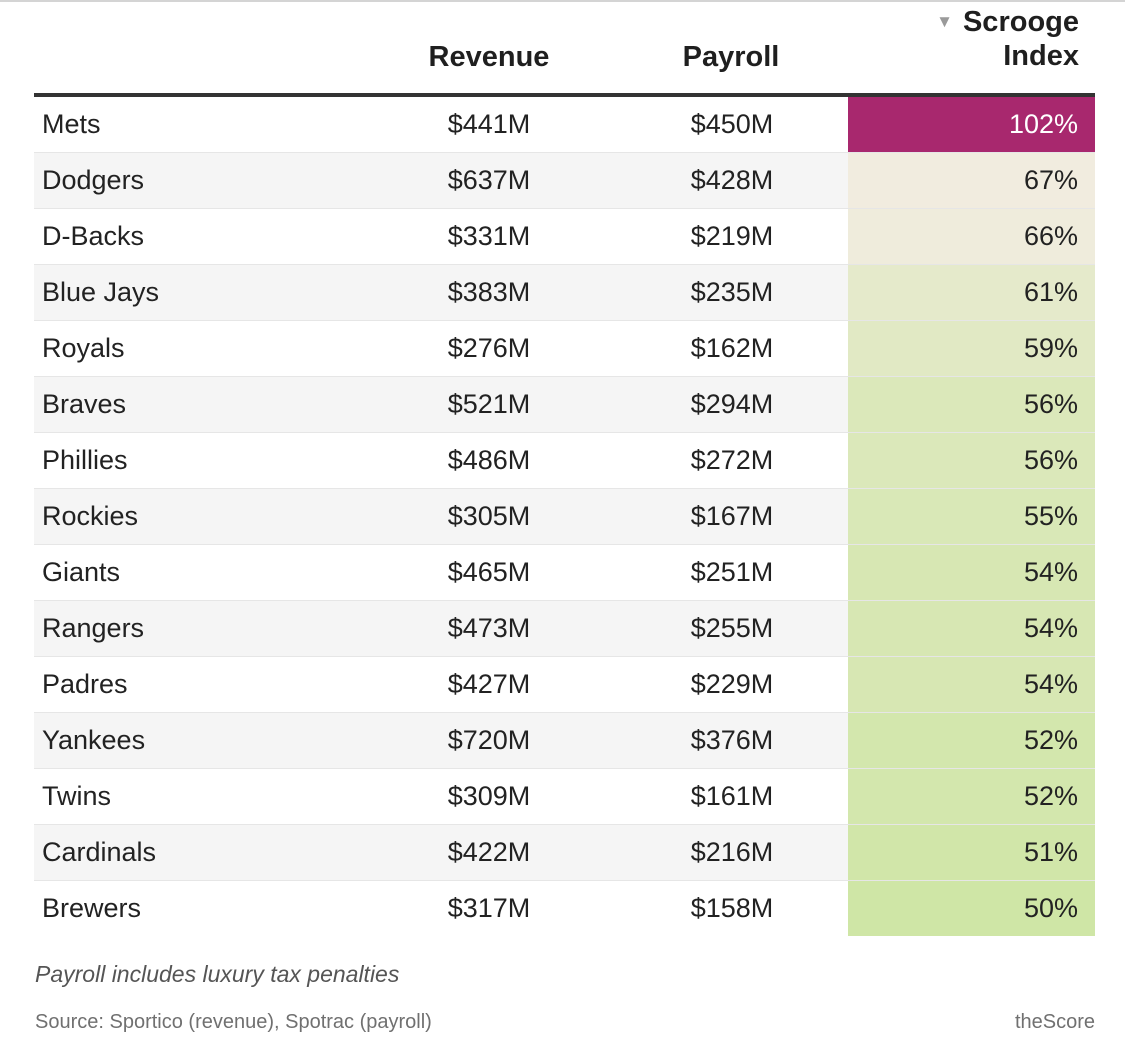 The height and width of the screenshot is (1045, 1125). I want to click on team-name: Blue Jays, so click(101, 292).